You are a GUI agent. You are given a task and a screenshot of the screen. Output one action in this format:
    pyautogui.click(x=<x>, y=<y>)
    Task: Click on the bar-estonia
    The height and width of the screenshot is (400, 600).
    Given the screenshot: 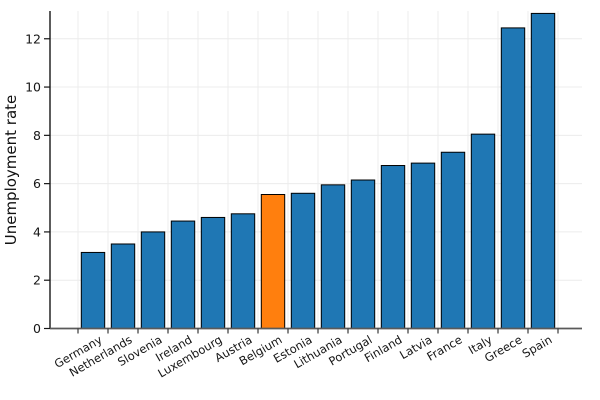 What is the action you would take?
    pyautogui.click(x=303, y=260)
    